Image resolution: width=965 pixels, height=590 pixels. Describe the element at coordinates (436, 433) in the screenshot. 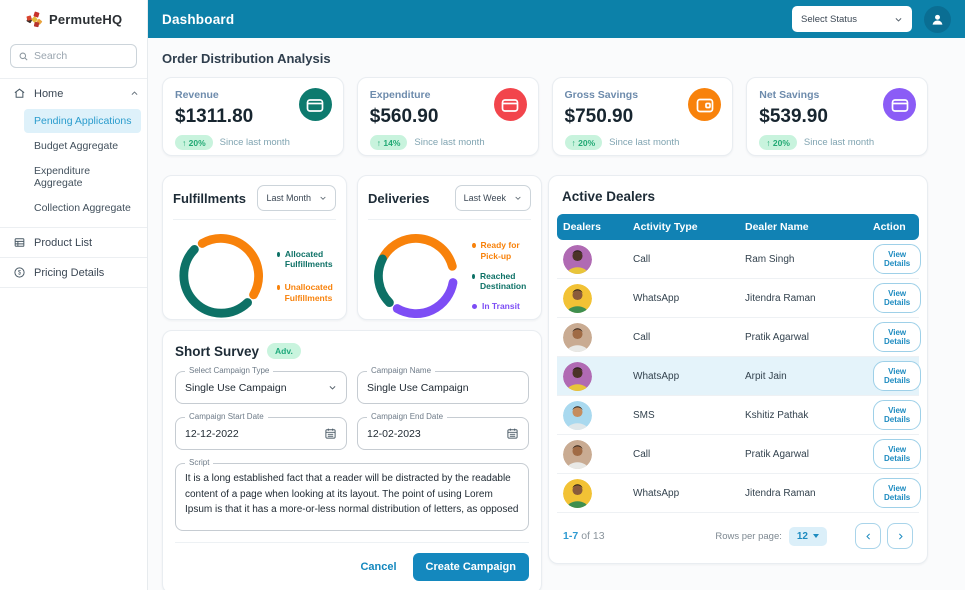

I see `campaign-end-date-input` at that location.